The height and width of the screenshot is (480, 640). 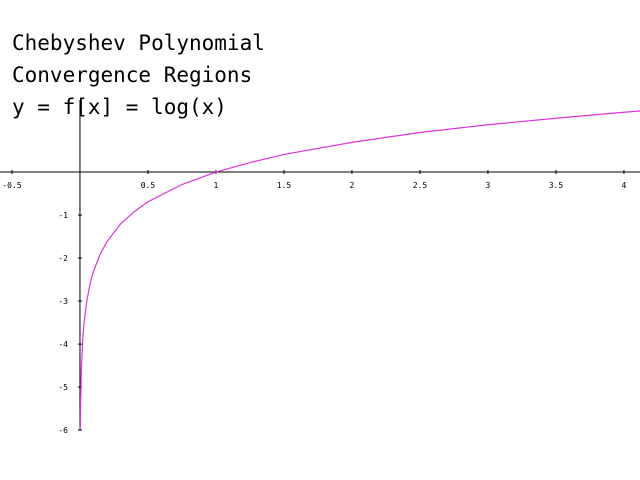 I want to click on y-tick-label: -5, so click(x=63, y=387).